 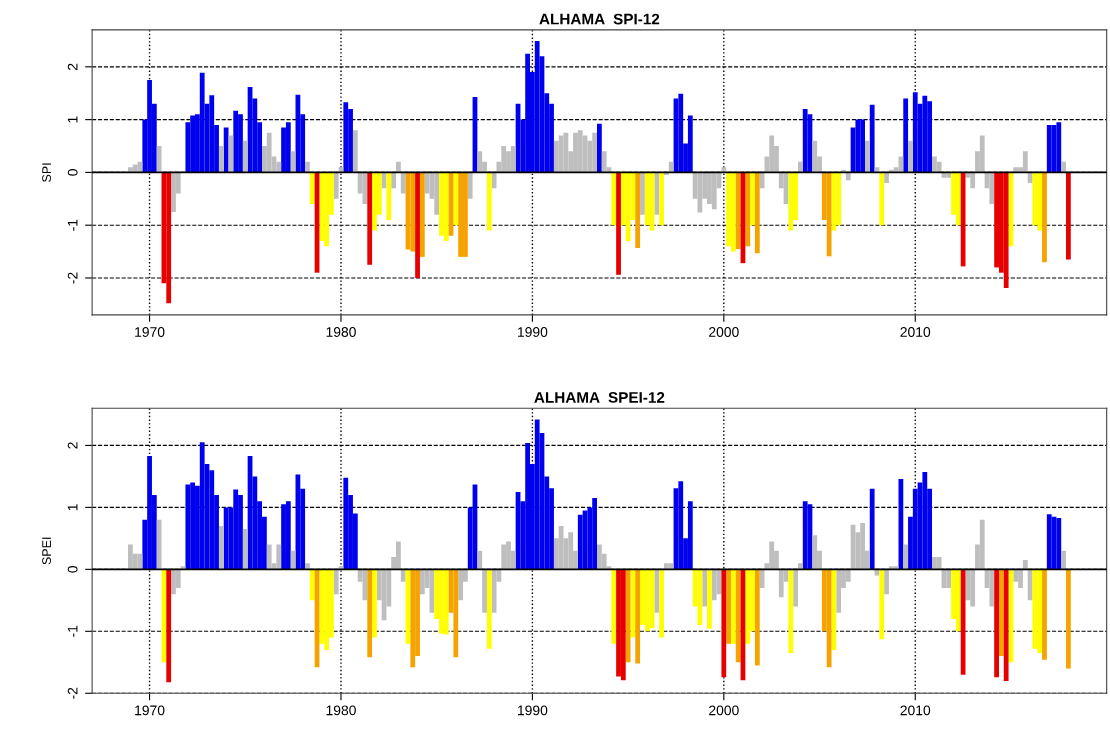 What do you see at coordinates (915, 710) in the screenshot?
I see `x-tick-label: 2010` at bounding box center [915, 710].